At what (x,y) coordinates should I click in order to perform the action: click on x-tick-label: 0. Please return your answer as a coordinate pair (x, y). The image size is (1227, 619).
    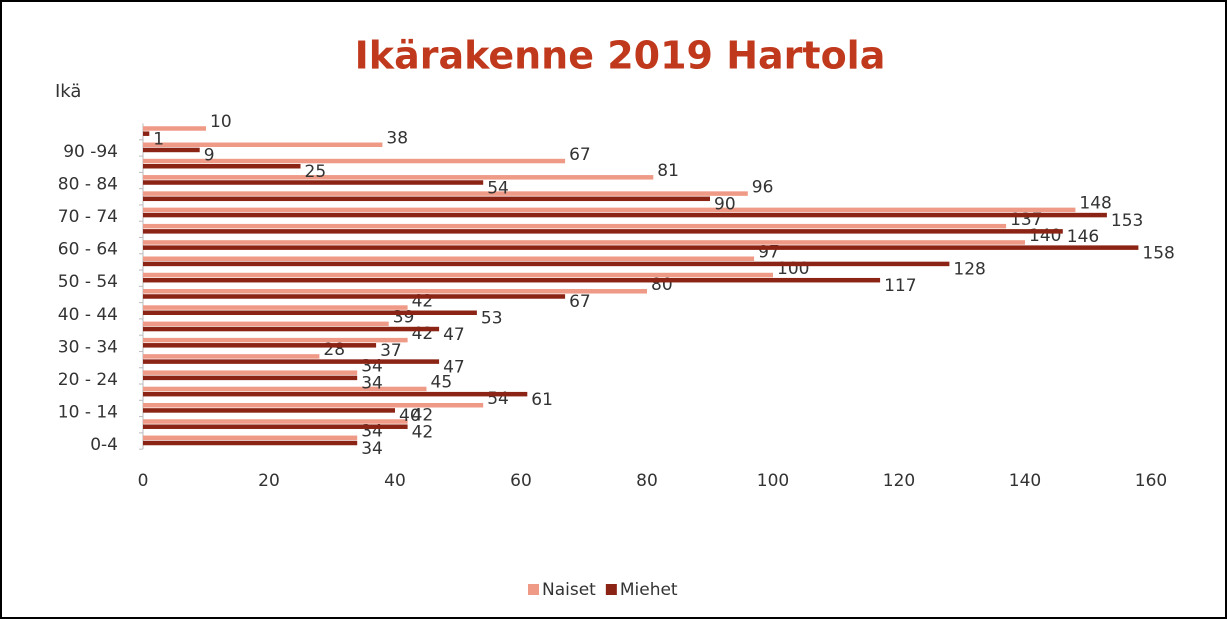
    Looking at the image, I should click on (143, 481).